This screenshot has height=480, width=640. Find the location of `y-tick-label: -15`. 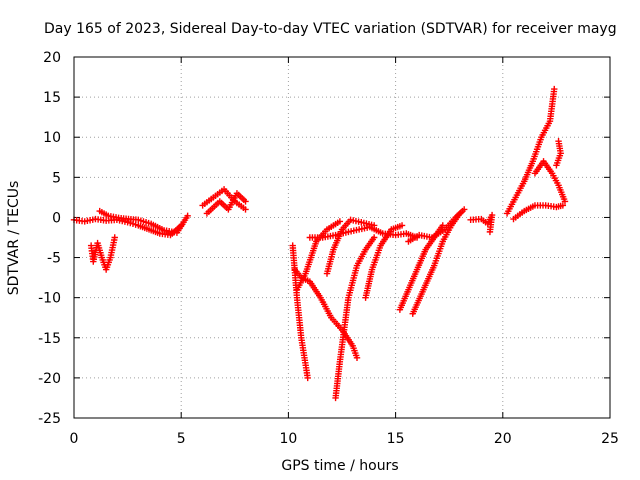

y-tick-label: -15 is located at coordinates (49, 339).